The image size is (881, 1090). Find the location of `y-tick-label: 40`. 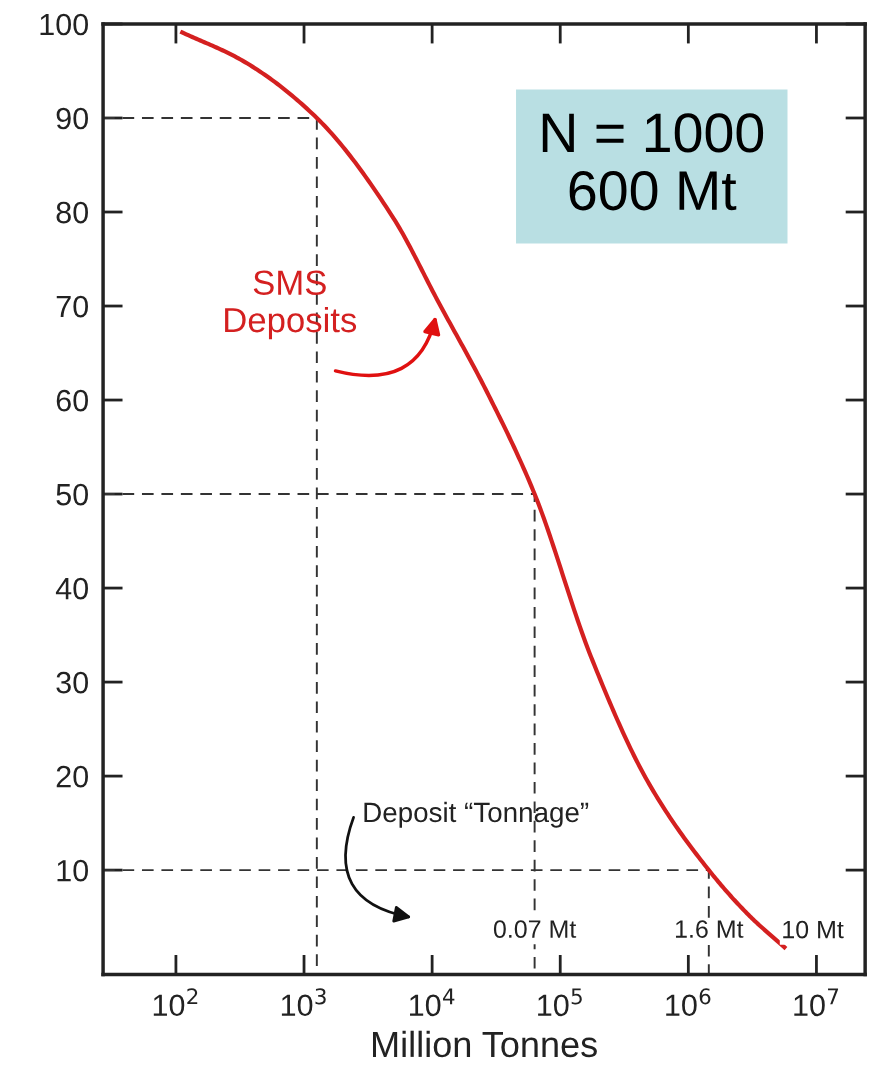

y-tick-label: 40 is located at coordinates (71, 588).